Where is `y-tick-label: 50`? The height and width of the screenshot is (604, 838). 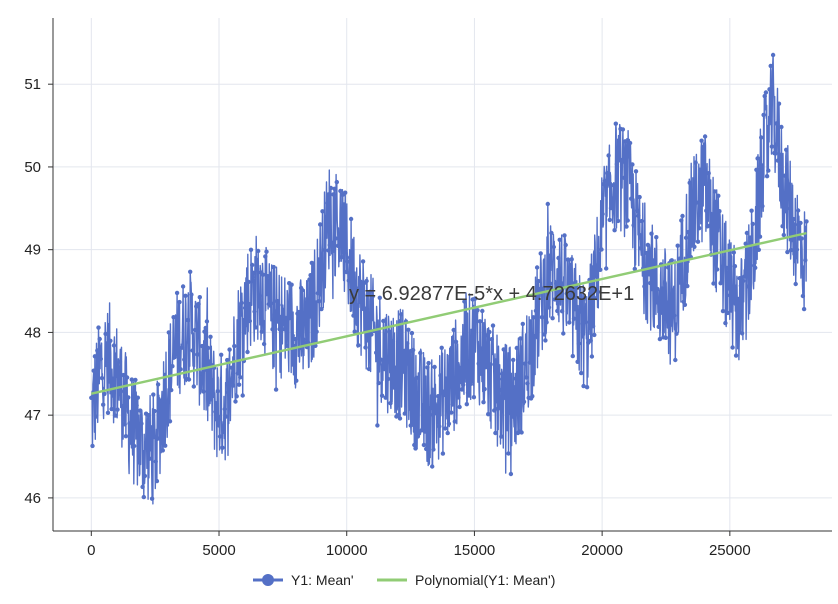 y-tick-label: 50 is located at coordinates (32, 167).